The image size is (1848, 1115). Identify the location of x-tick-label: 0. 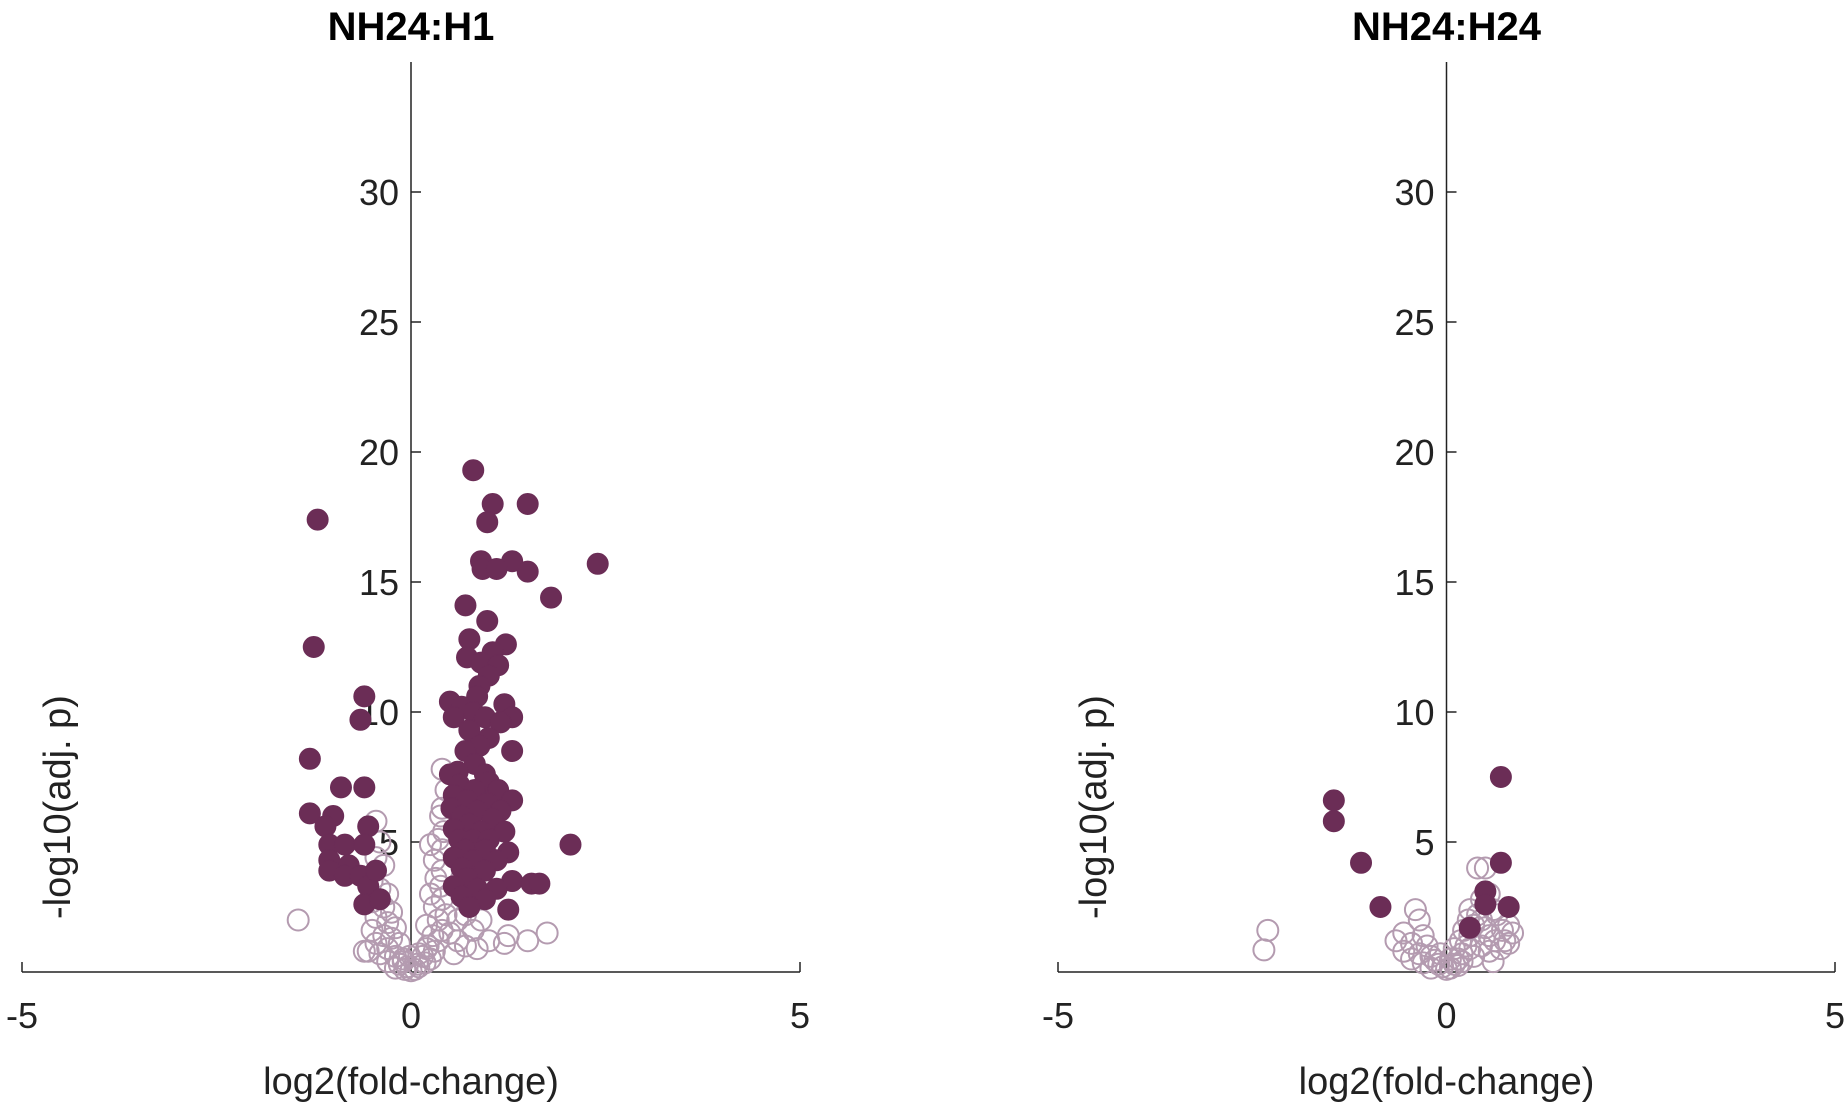
(1446, 1015).